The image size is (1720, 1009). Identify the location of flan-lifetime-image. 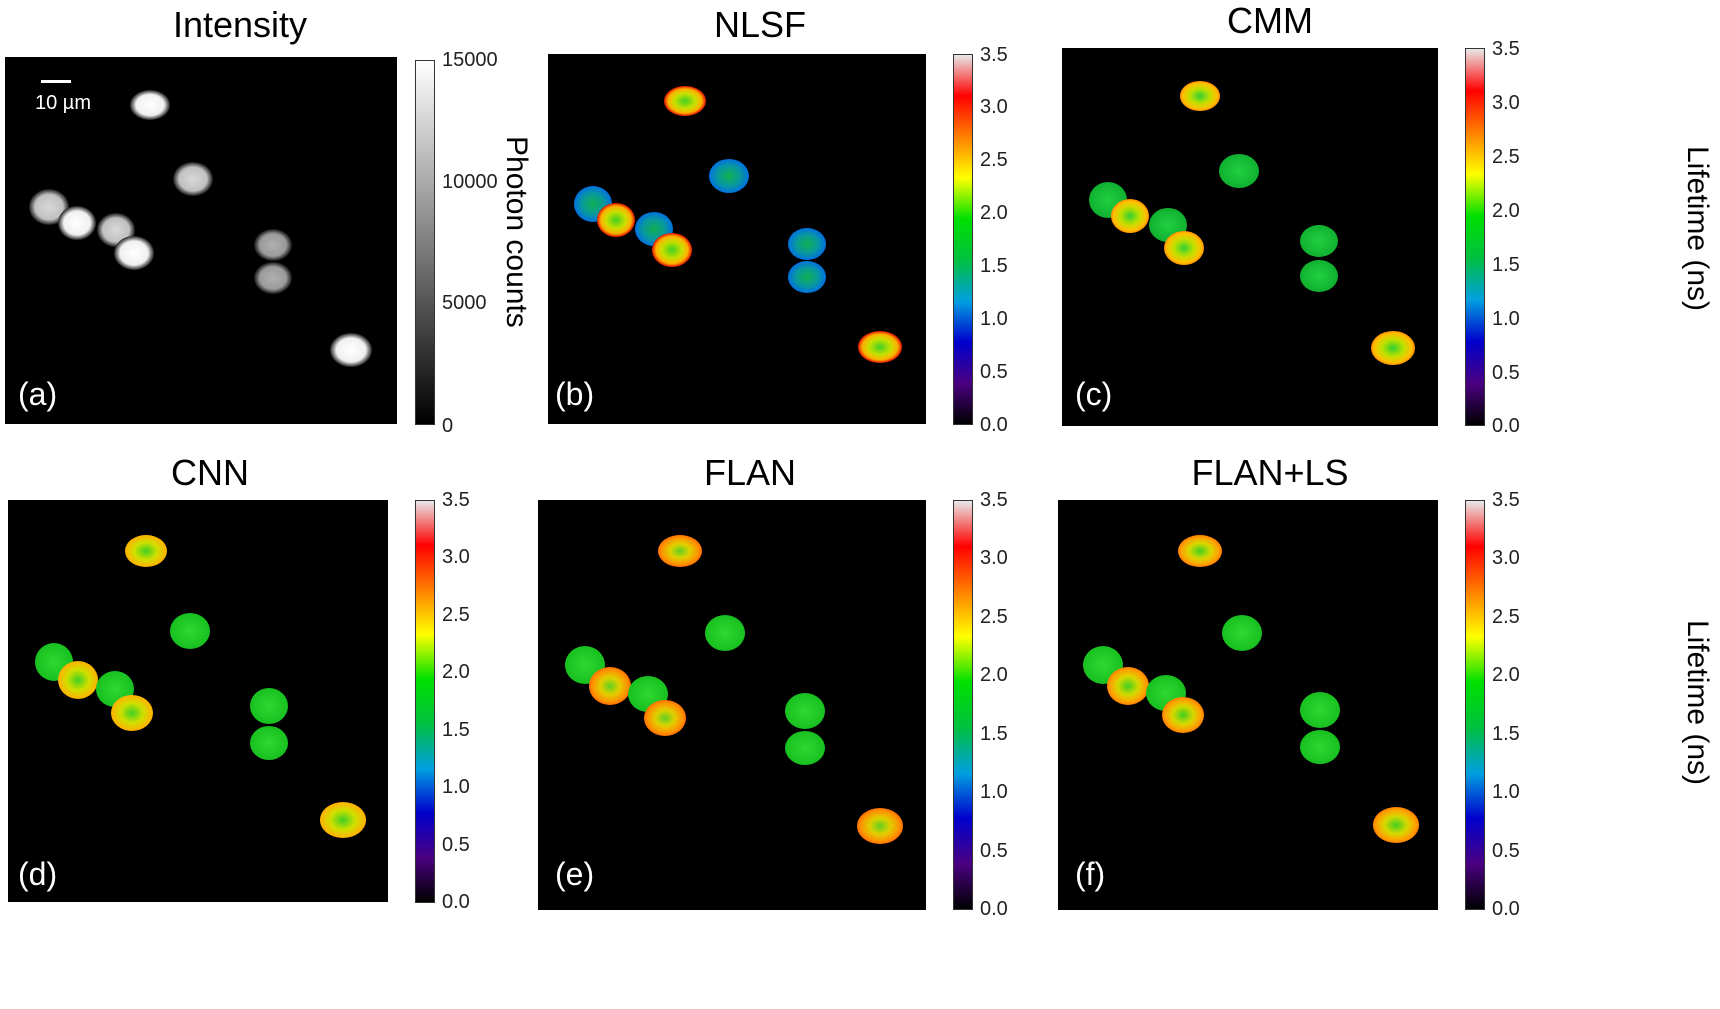
(732, 705).